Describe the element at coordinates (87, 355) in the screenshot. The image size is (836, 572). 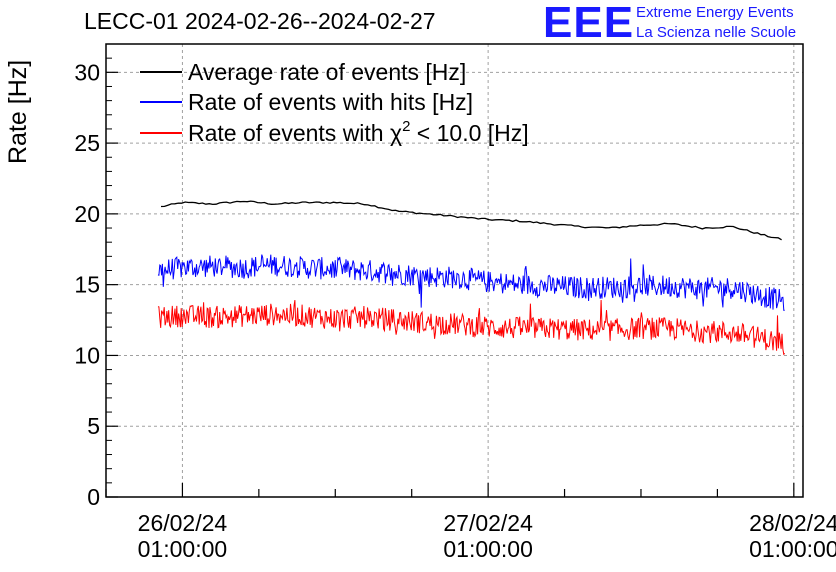
I see `y-tick-label: 10` at that location.